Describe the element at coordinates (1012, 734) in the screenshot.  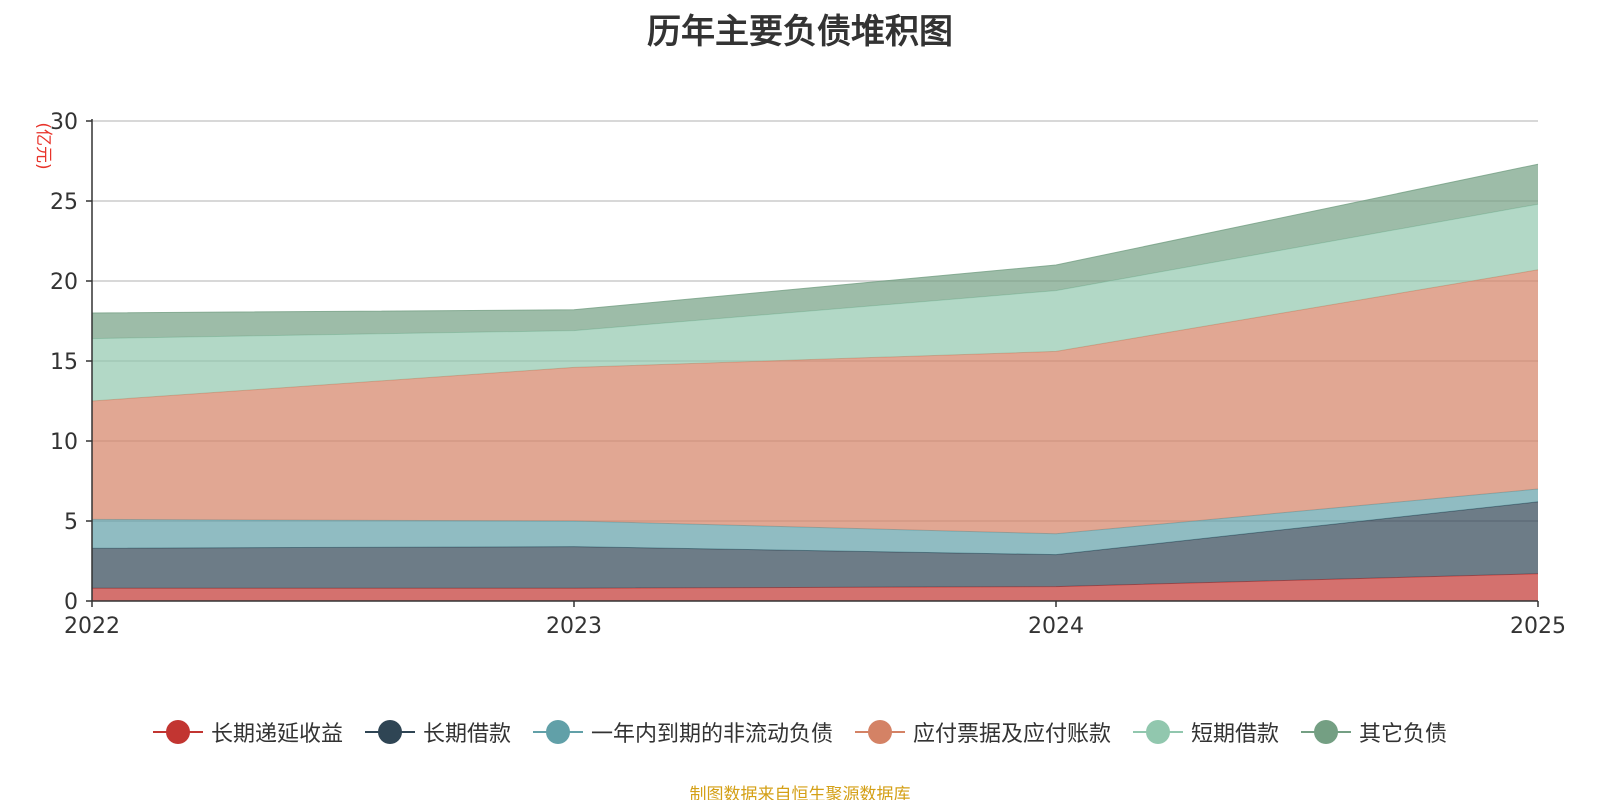
I see `legend-label: 应付票据及应付账款` at that location.